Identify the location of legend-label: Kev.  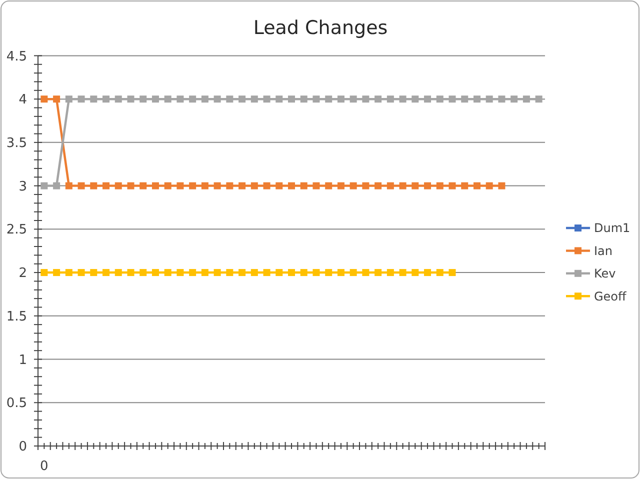
(605, 273).